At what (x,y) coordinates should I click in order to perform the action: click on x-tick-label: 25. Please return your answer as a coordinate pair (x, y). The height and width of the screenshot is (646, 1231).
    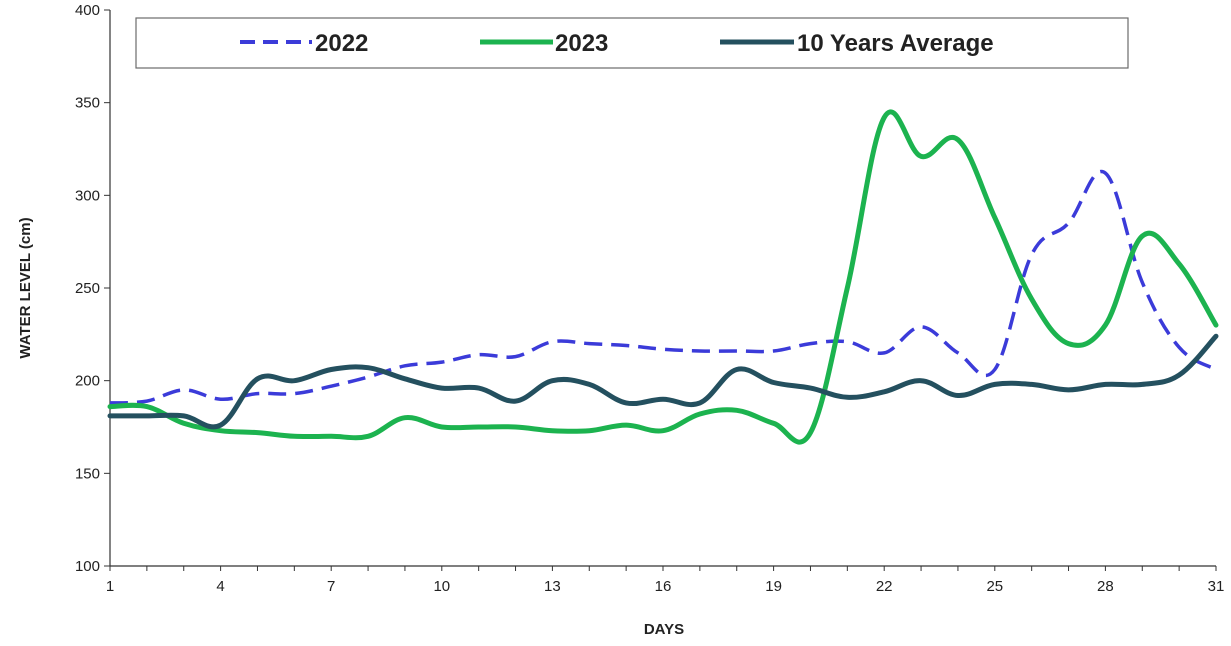
    Looking at the image, I should click on (994, 586).